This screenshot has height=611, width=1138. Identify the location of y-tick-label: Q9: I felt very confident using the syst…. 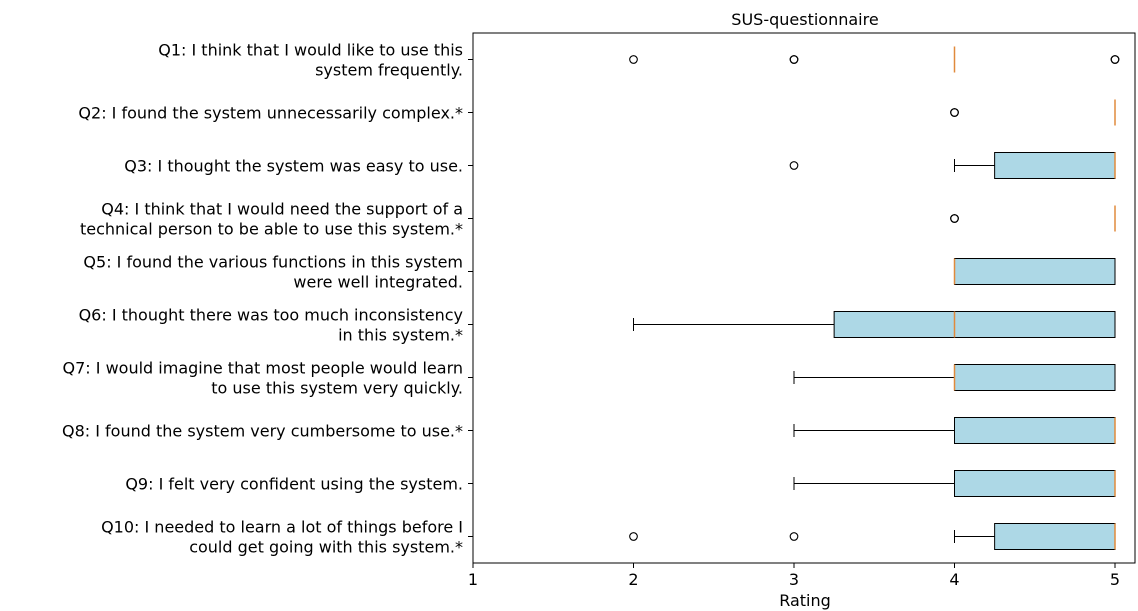
(294, 484).